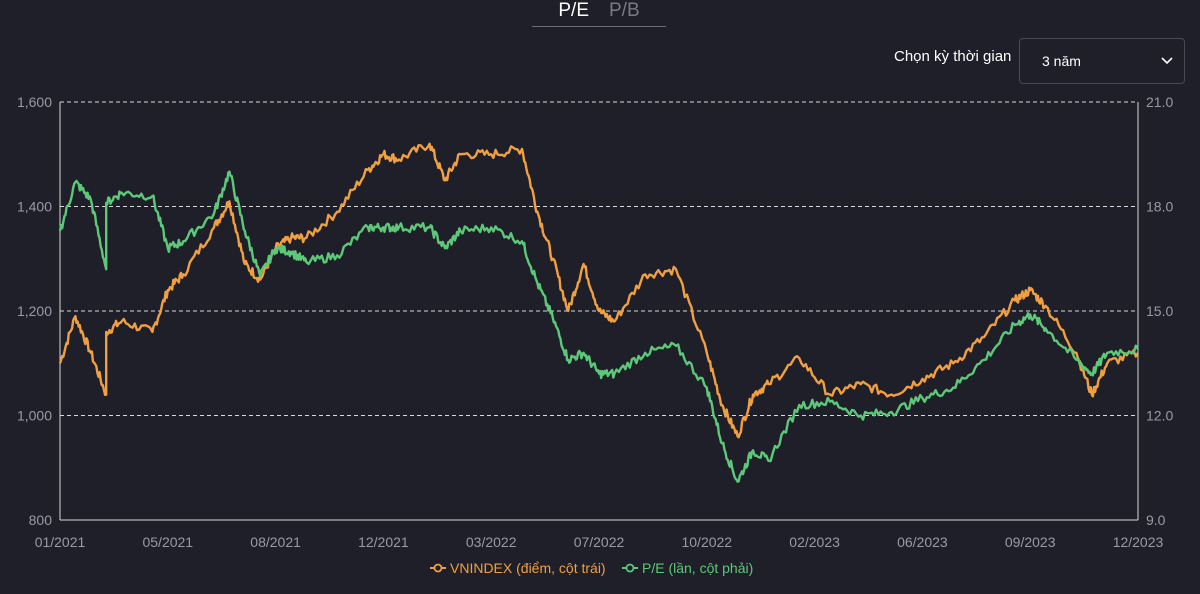 This screenshot has width=1200, height=594. What do you see at coordinates (1061, 61) in the screenshot?
I see `period-select-value: 3 năm` at bounding box center [1061, 61].